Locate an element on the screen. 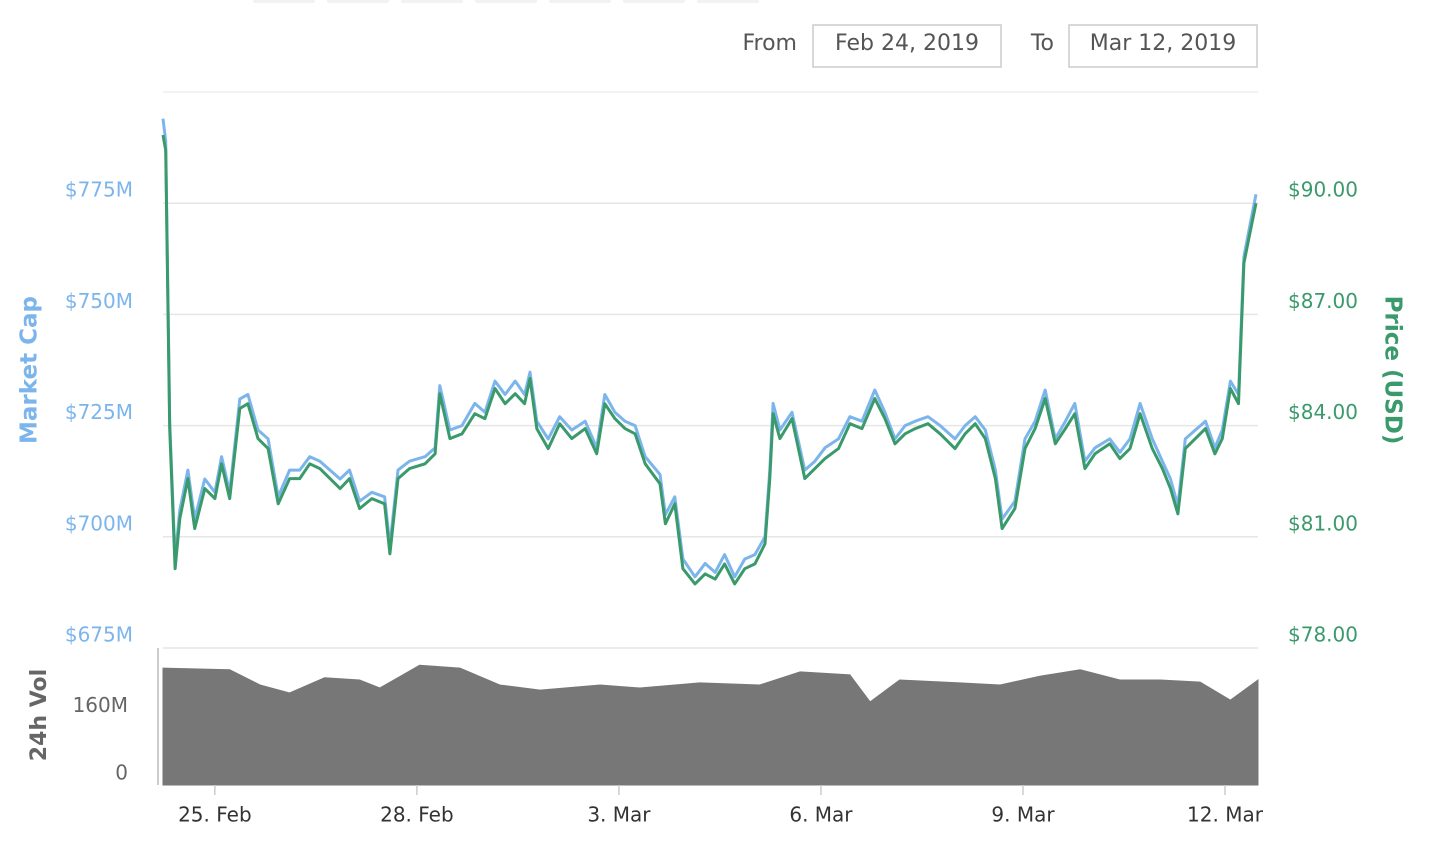 This screenshot has height=868, width=1438. y2-tick-label: $87.00 is located at coordinates (1323, 301).